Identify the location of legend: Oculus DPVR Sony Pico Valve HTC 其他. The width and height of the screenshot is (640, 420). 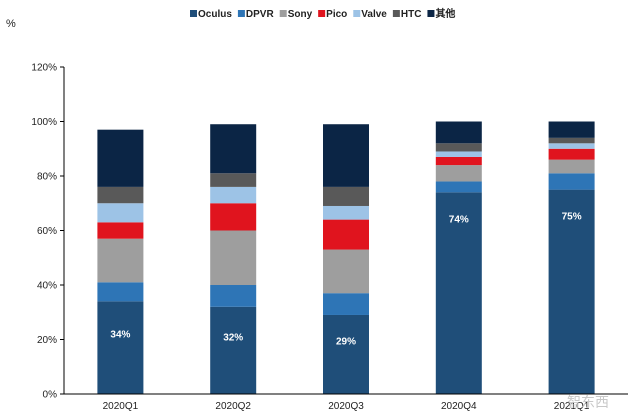
(322, 13).